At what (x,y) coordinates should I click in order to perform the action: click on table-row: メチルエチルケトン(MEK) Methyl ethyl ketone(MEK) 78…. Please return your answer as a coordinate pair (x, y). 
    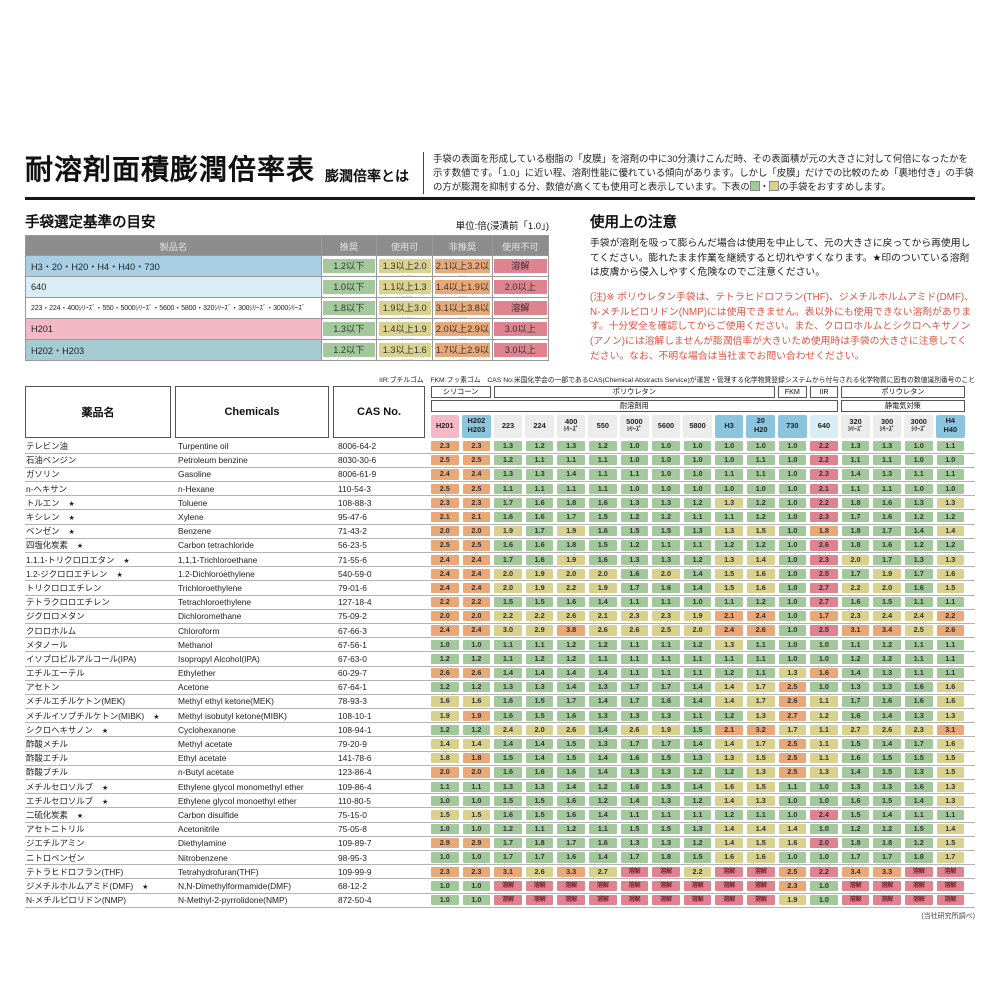
    Looking at the image, I should click on (500, 702).